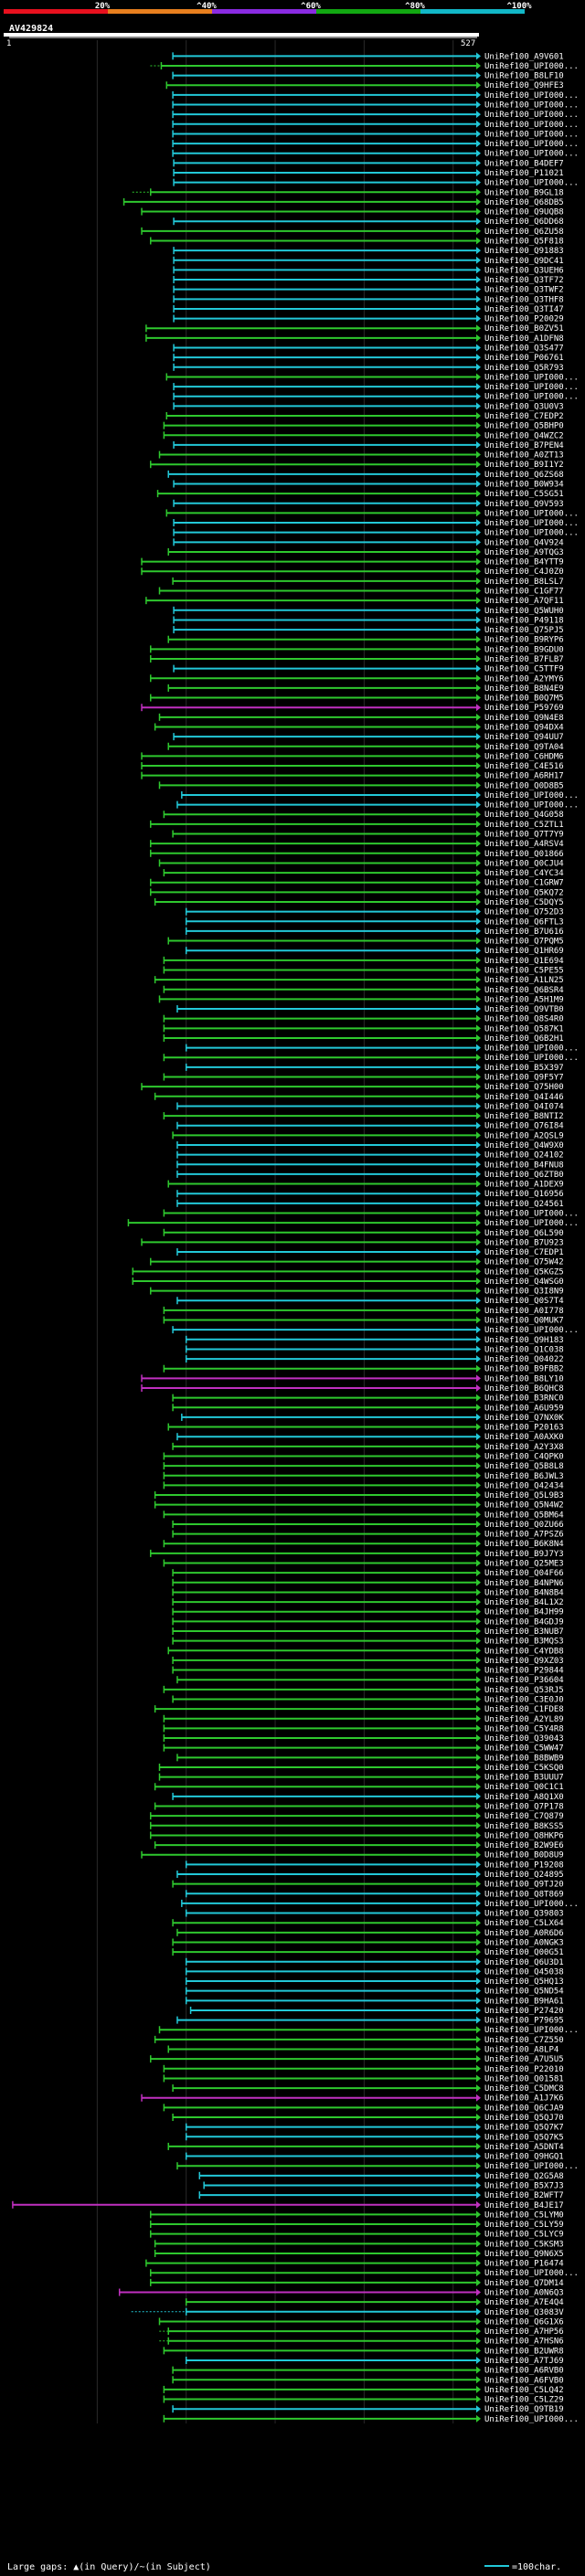  I want to click on hit-row: UniRef100_A9V601, so click(368, 56).